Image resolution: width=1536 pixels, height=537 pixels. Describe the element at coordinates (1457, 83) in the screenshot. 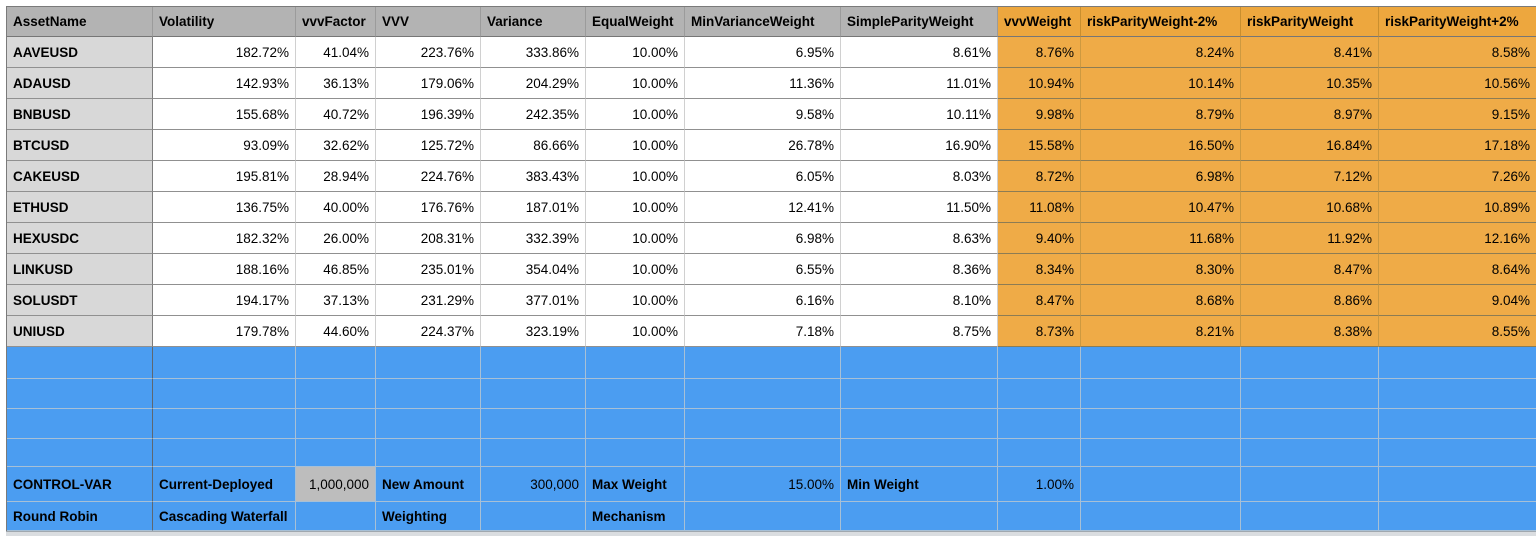

I see `value-cell: 10.56%` at that location.